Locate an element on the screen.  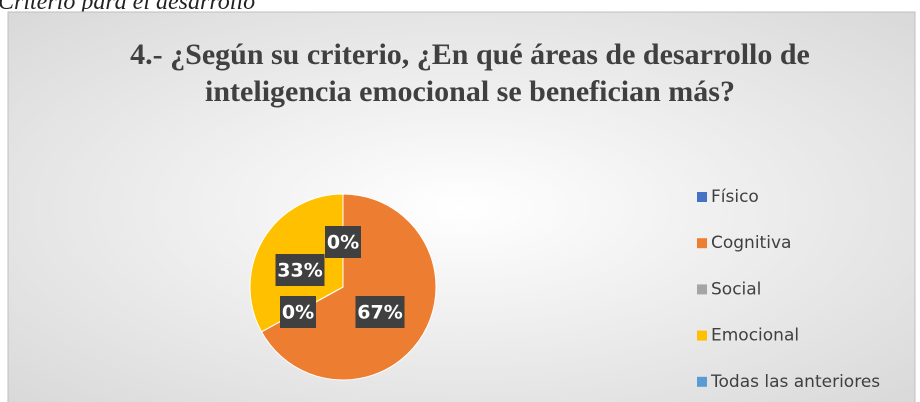
data-label: 33% is located at coordinates (299, 271).